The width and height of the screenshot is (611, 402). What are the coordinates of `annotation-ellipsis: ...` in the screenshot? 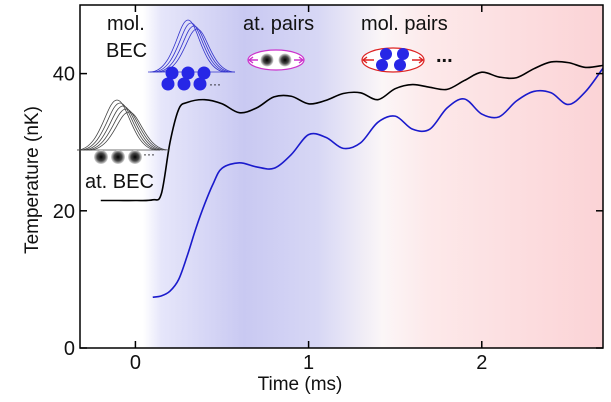 It's located at (444, 56).